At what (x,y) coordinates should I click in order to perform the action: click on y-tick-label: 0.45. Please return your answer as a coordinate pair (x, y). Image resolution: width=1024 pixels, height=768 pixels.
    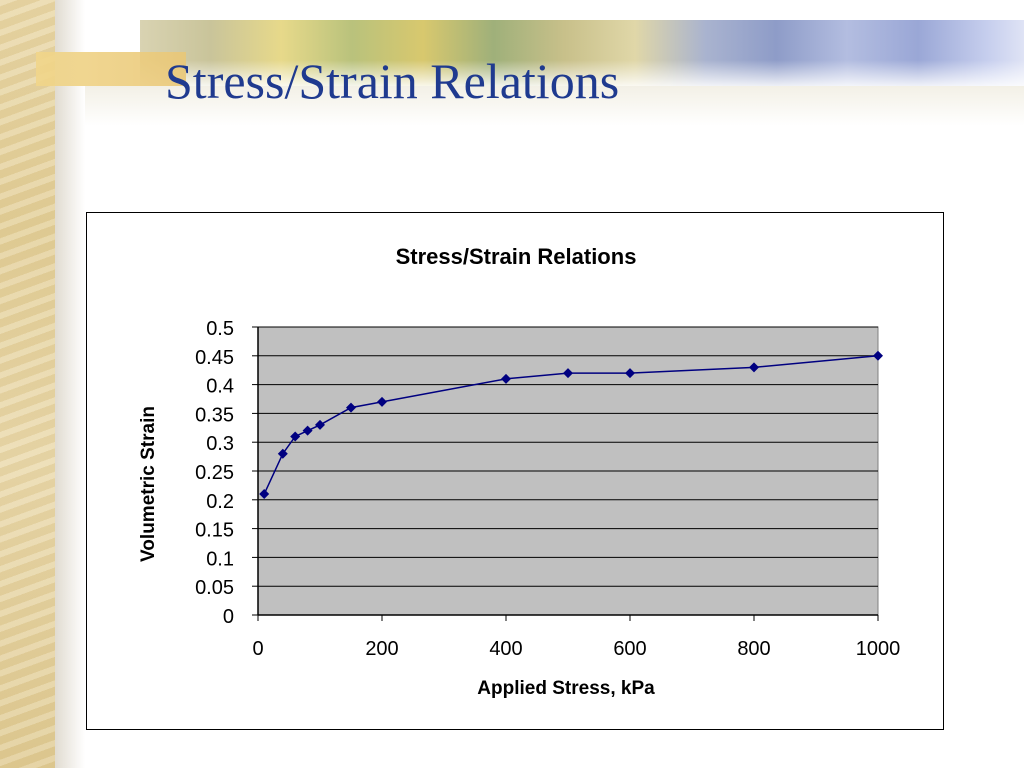
    Looking at the image, I should click on (214, 358).